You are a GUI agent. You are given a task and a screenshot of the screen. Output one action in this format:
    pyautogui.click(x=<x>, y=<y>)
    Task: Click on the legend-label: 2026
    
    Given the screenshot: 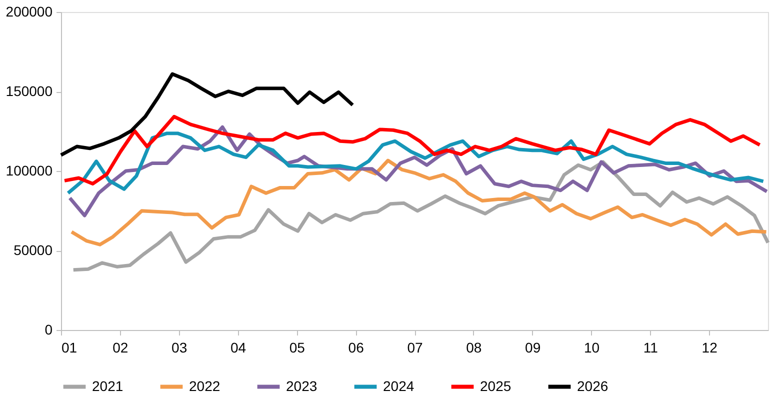 What is the action you would take?
    pyautogui.click(x=592, y=386)
    